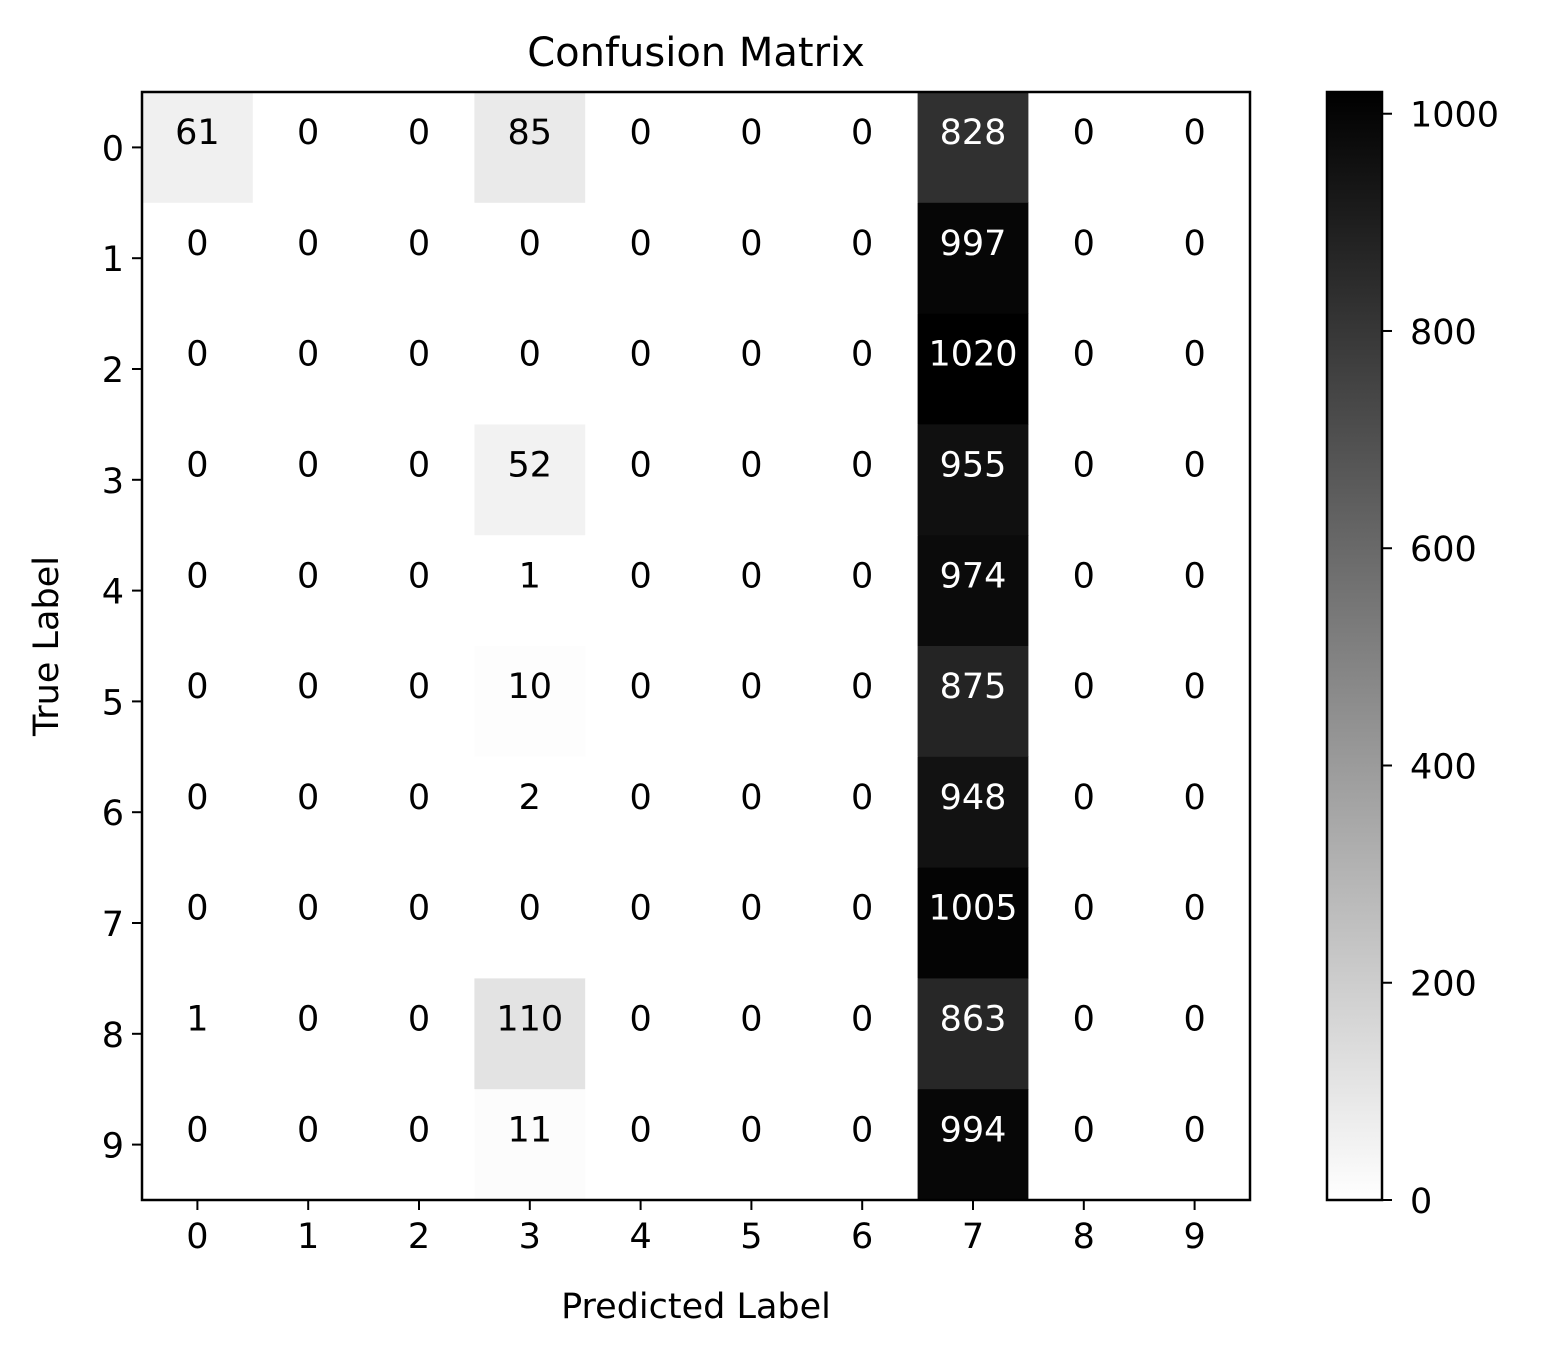 The width and height of the screenshot is (1546, 1357). What do you see at coordinates (862, 466) in the screenshot?
I see `cell-value-label-3-6: 0` at bounding box center [862, 466].